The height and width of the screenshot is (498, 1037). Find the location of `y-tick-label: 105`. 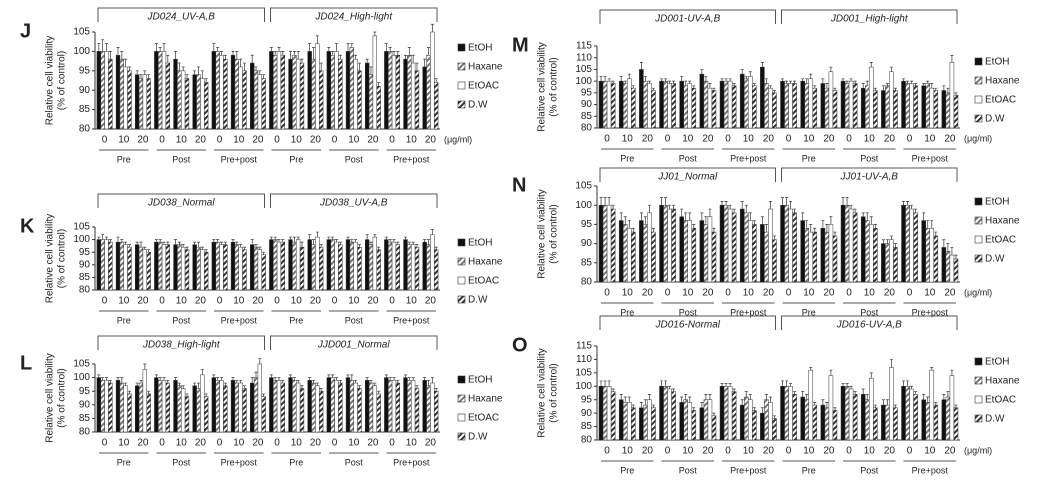

y-tick-label: 105 is located at coordinates (81, 364).